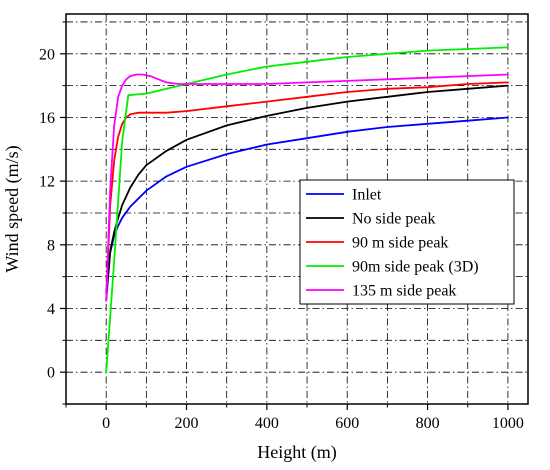 This screenshot has width=550, height=470. What do you see at coordinates (394, 219) in the screenshot?
I see `legend-label: No side peak` at bounding box center [394, 219].